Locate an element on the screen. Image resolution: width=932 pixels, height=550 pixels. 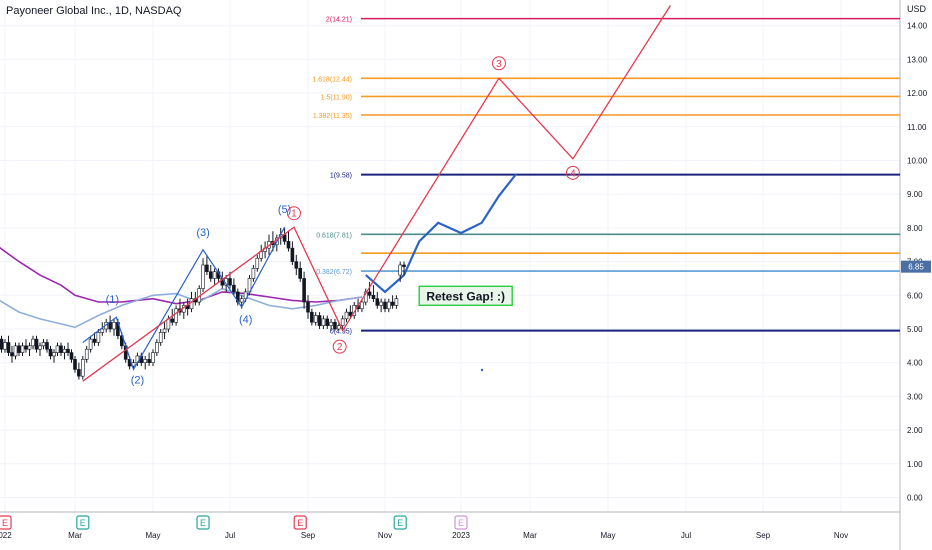
chart-title: Payoneer Global Inc., 1D, NASDAQ is located at coordinates (94, 11).